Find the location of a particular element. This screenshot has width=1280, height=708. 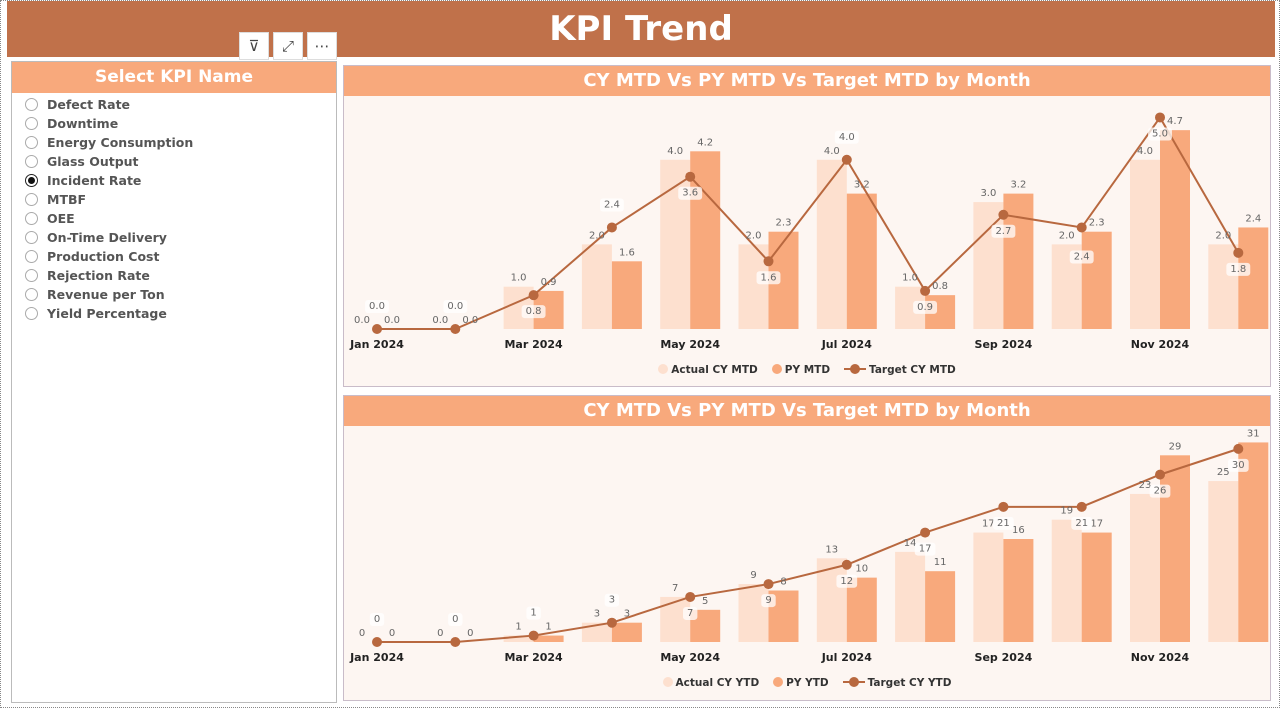

label-actual: 23 is located at coordinates (1145, 485).